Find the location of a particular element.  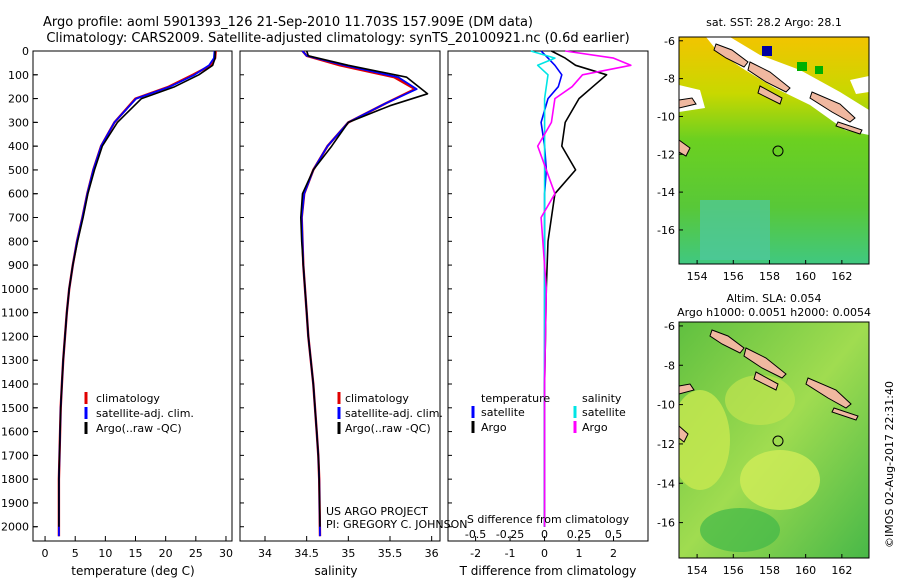

salinity-axis-label: salinity is located at coordinates (335, 571).